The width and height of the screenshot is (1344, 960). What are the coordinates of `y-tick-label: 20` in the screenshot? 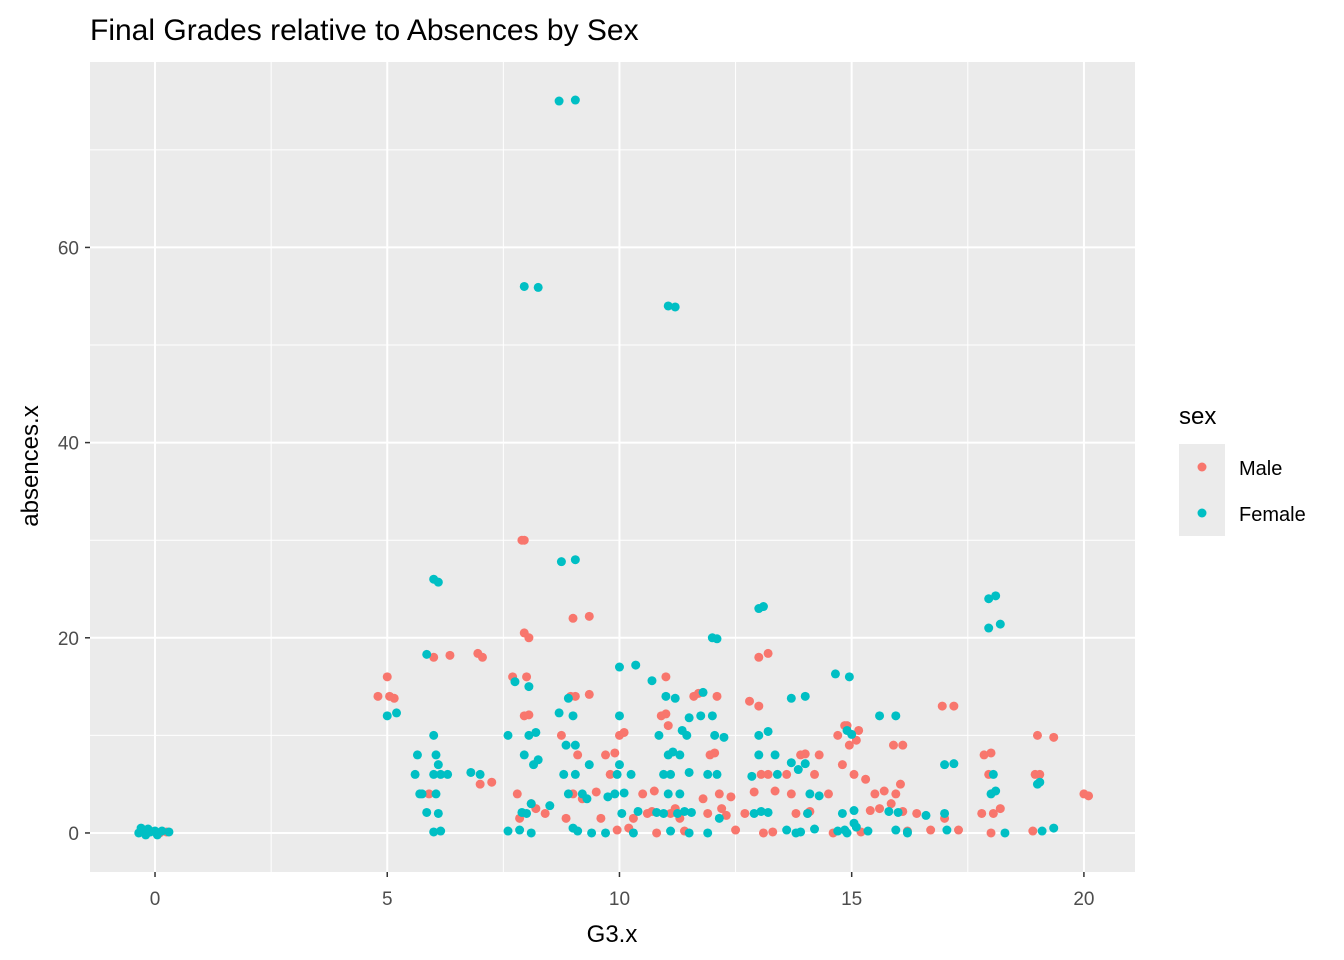 It's located at (68, 639).